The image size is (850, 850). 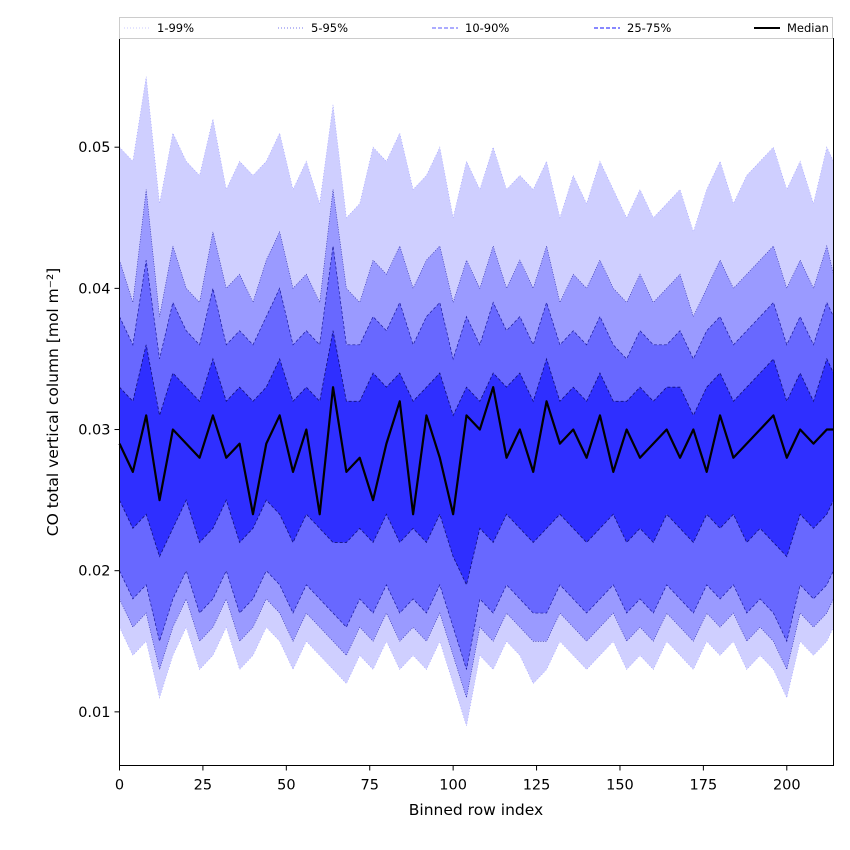 I want to click on y-tick-label: 0.05, so click(x=94, y=148).